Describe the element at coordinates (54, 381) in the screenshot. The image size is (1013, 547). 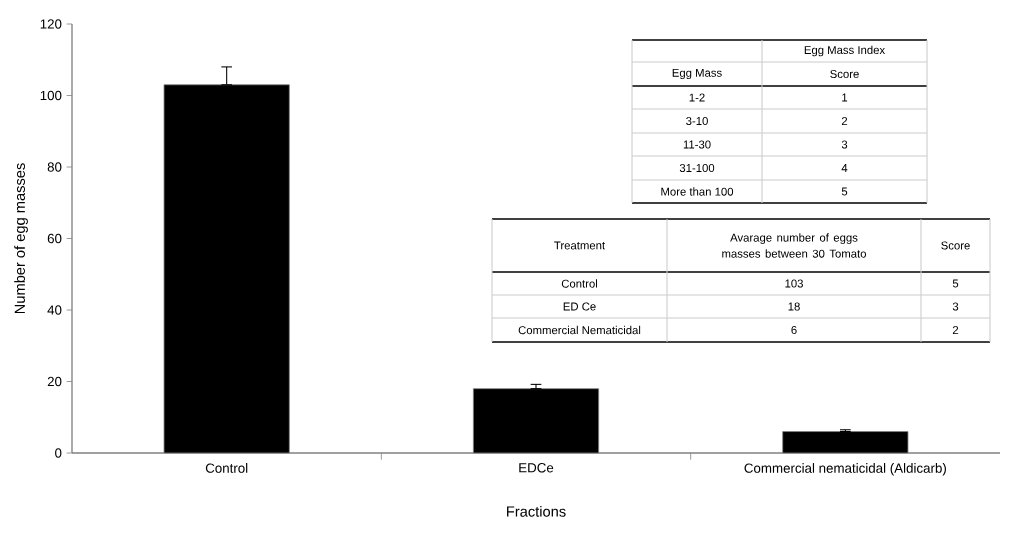
I see `y-tick-label: 20` at that location.